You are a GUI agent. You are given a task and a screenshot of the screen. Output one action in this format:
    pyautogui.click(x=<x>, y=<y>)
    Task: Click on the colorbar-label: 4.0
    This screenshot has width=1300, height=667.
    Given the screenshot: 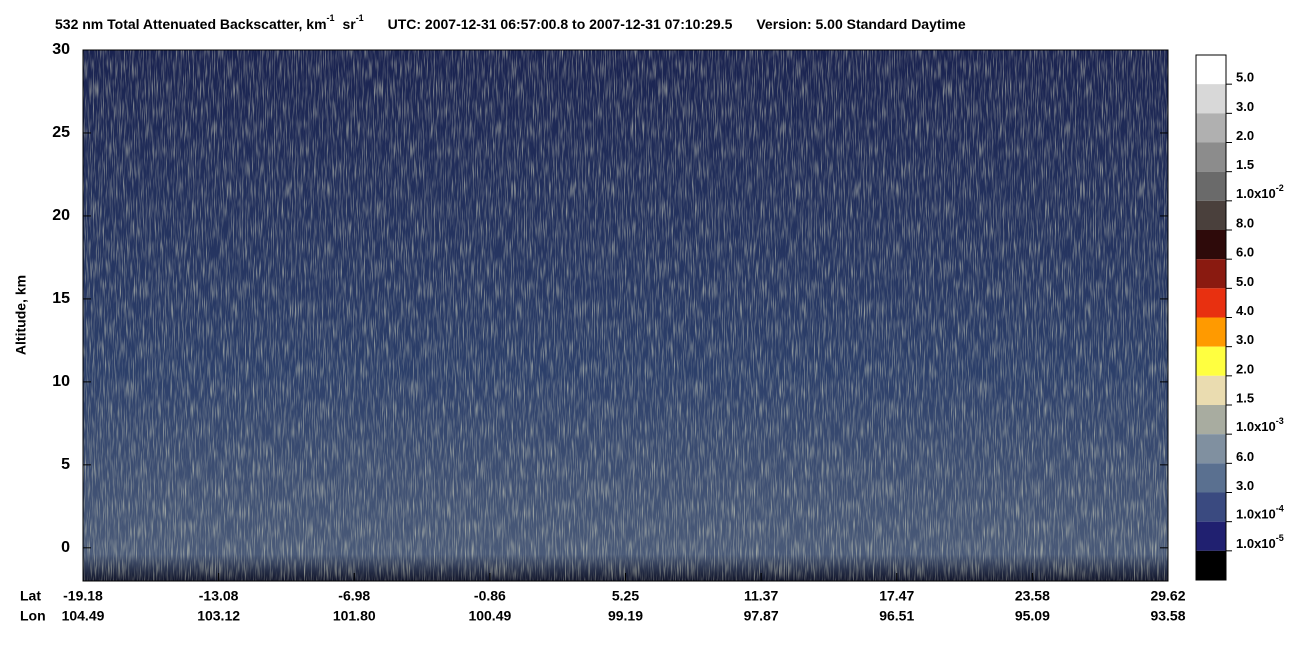 What is the action you would take?
    pyautogui.click(x=1245, y=310)
    